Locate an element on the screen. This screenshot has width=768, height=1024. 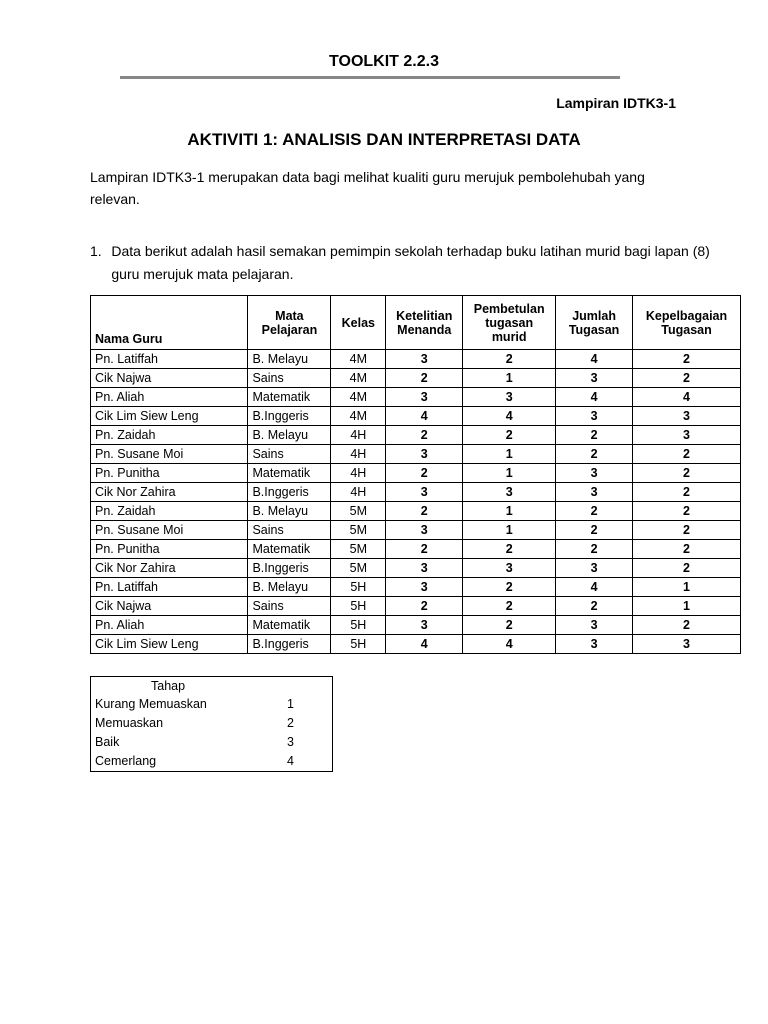
column-header: Nama Guru is located at coordinates (169, 322).